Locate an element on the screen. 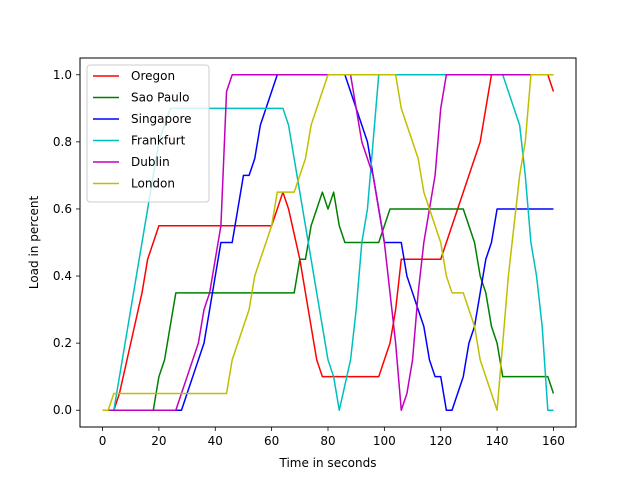 The height and width of the screenshot is (480, 640). legend-label: Sao Paulo is located at coordinates (160, 98).